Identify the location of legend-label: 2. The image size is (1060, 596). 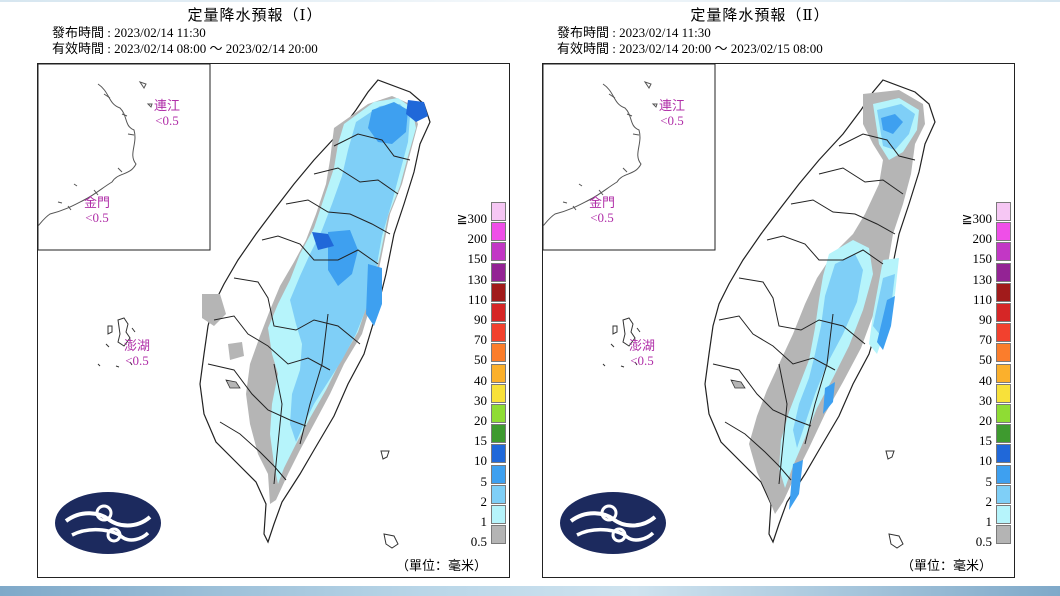
(484, 501).